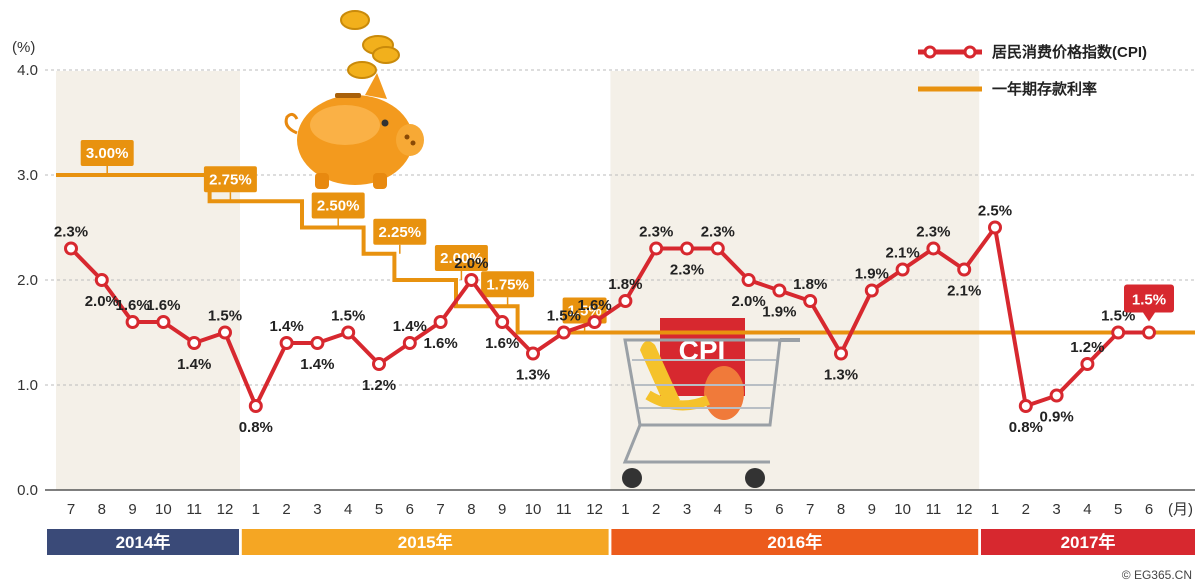 The image size is (1200, 585). I want to click on y-tick-label: 0.0, so click(27, 490).